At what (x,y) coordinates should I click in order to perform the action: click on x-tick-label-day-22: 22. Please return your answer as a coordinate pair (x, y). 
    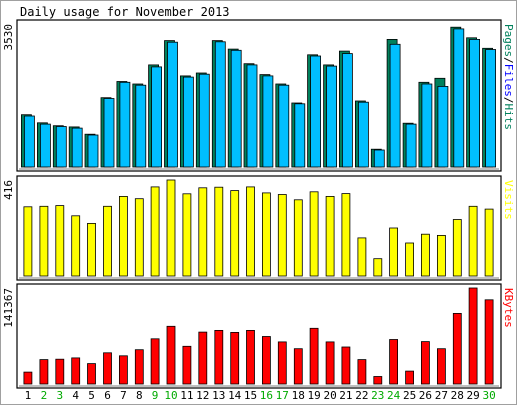
    Looking at the image, I should click on (361, 395).